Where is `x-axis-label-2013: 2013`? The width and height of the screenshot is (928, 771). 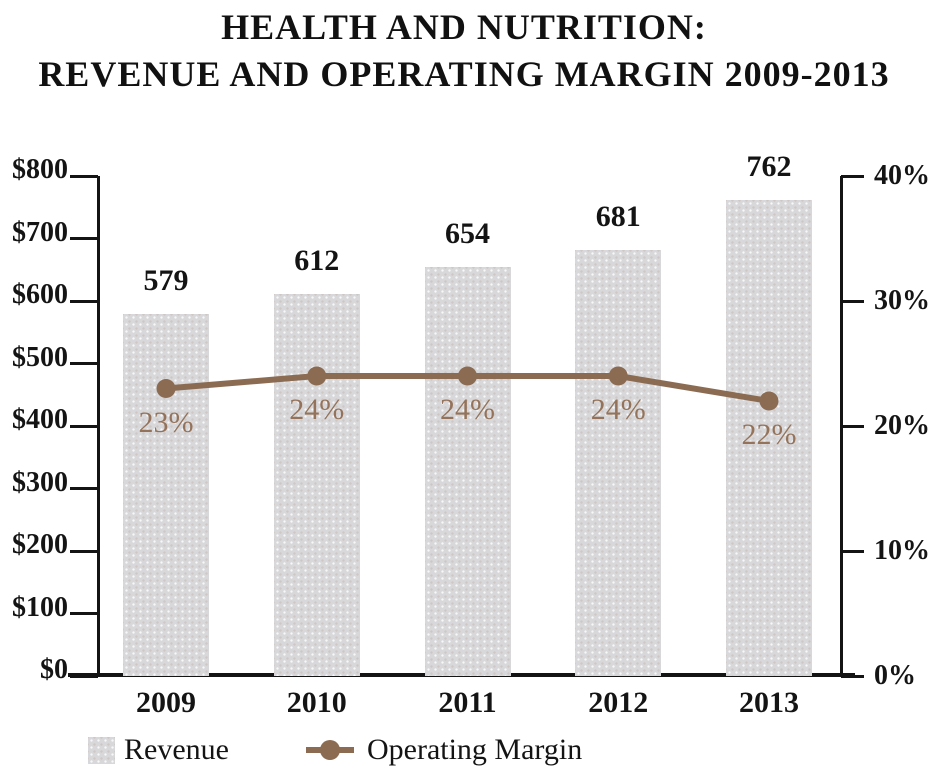 x-axis-label-2013: 2013 is located at coordinates (769, 702).